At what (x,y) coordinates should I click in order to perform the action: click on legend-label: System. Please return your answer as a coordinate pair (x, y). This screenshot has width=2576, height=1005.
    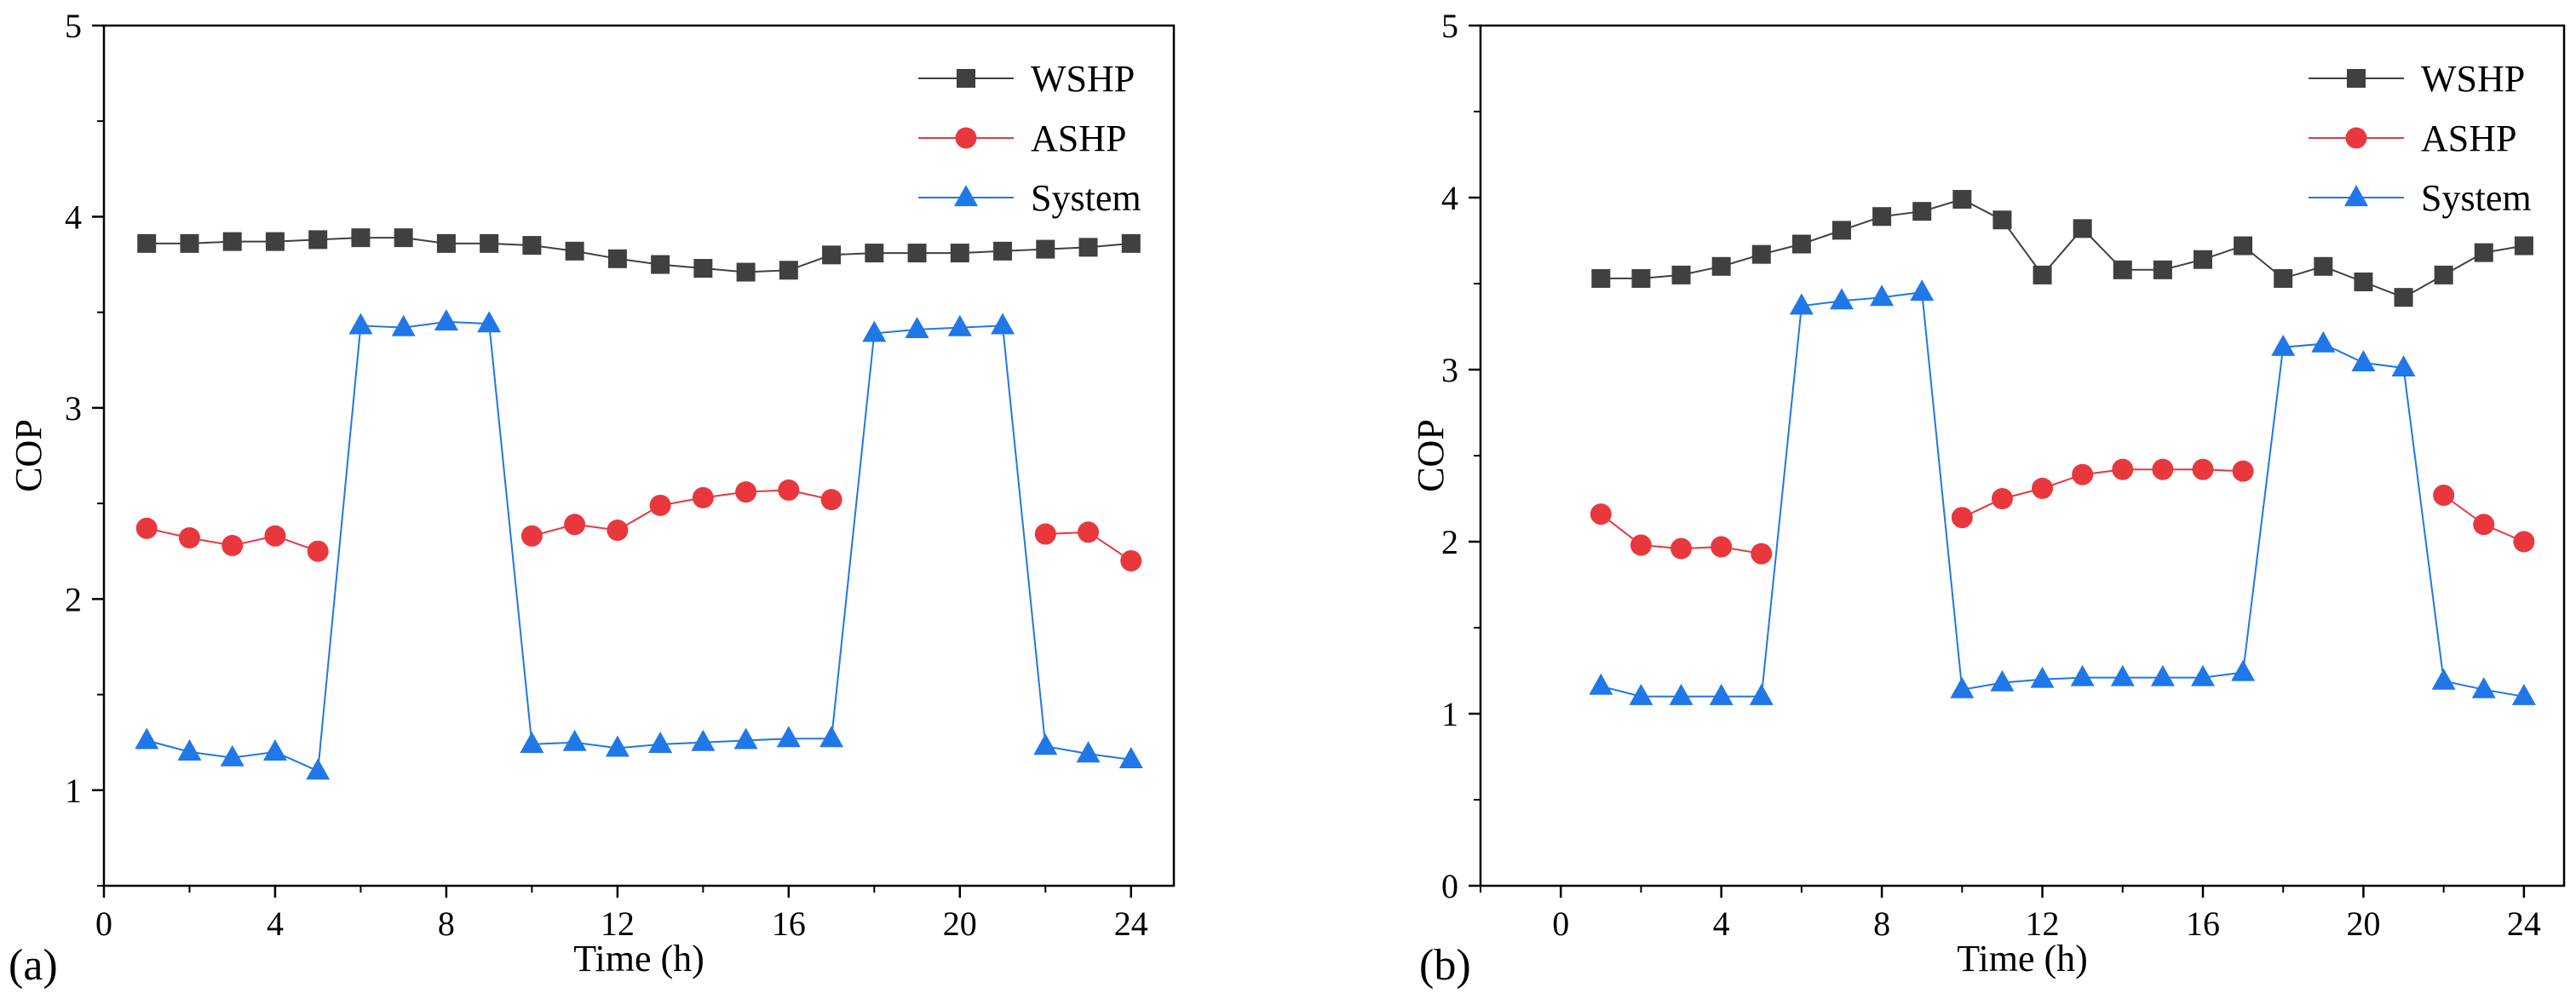
    Looking at the image, I should click on (1086, 198).